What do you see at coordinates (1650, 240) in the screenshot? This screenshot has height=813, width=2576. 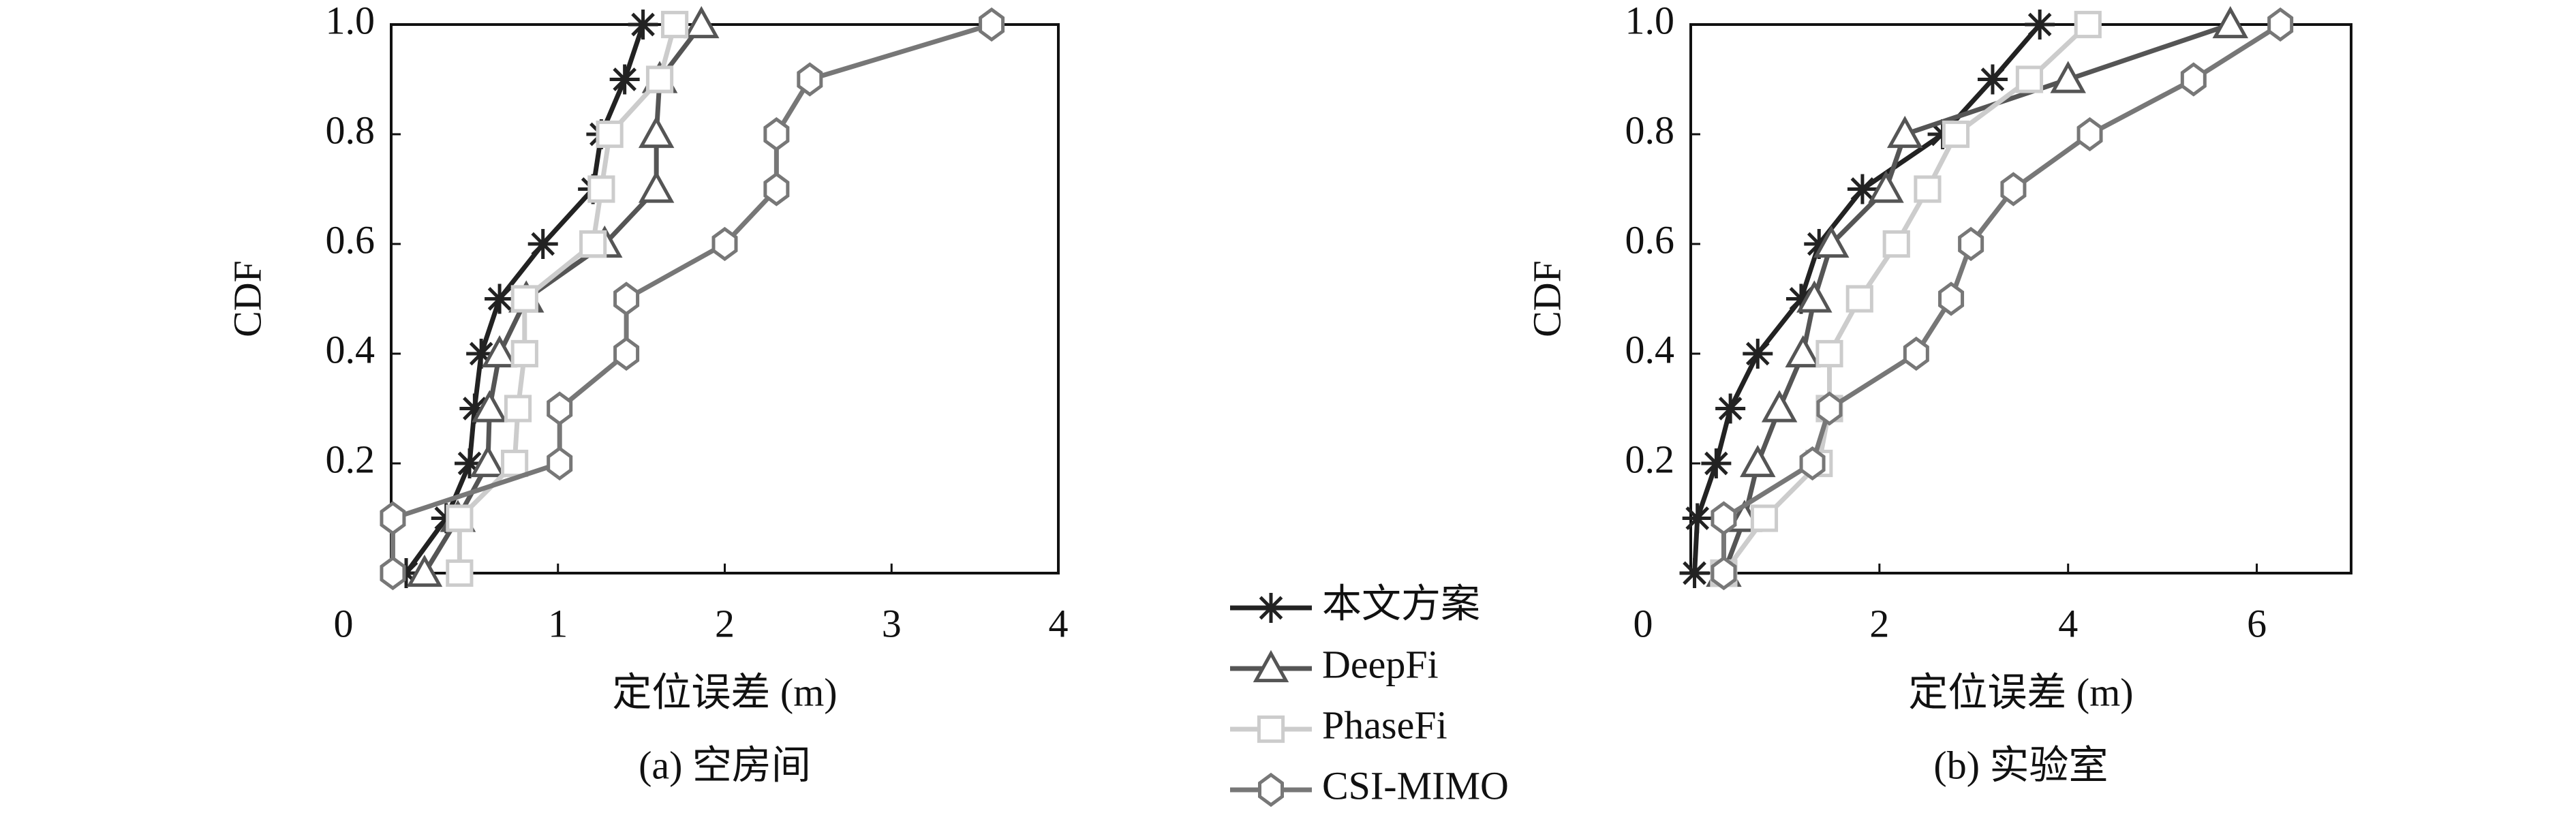 I see `y-tick-label: 0.6` at bounding box center [1650, 240].